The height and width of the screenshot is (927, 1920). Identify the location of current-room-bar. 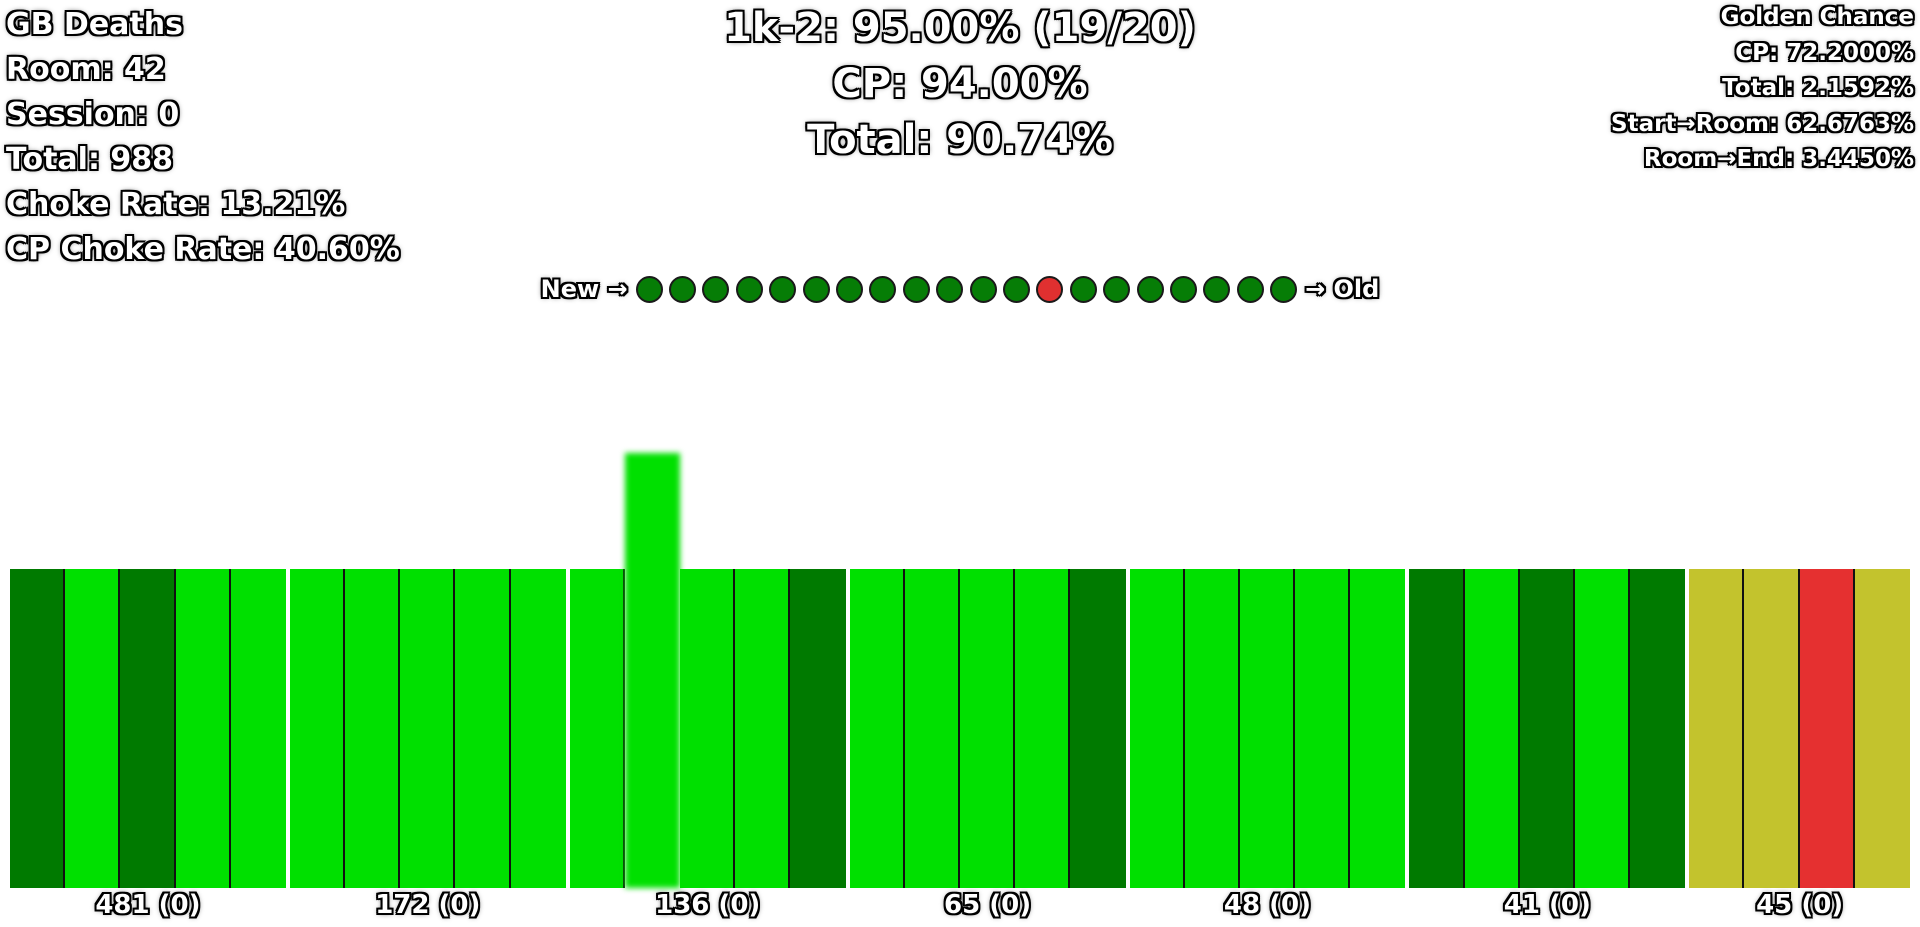
(652, 670).